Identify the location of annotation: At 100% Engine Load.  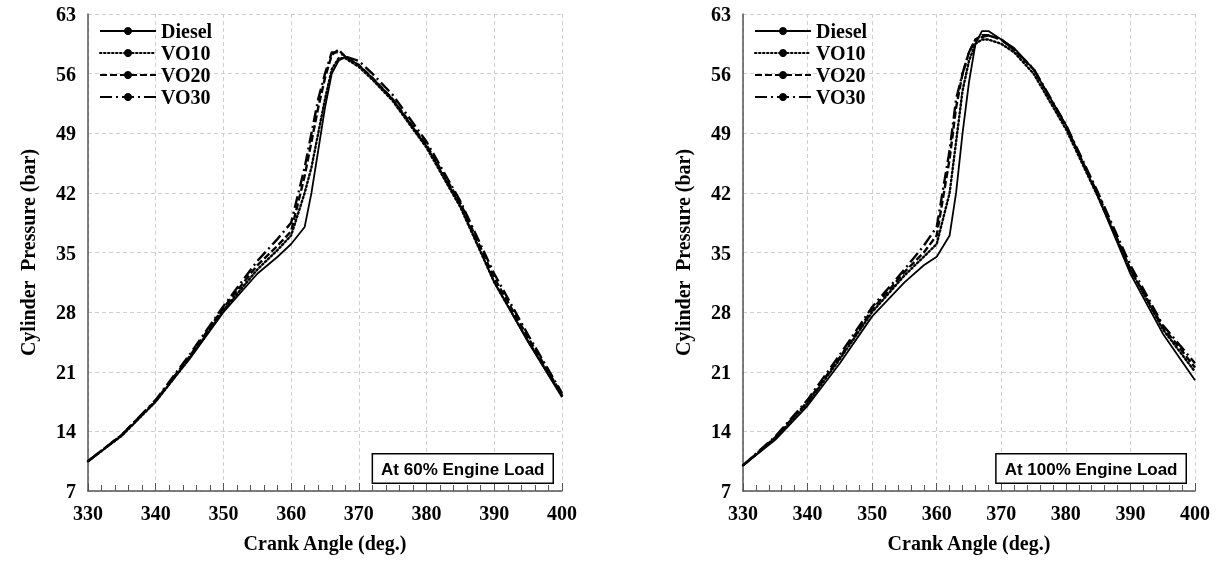
(1091, 469).